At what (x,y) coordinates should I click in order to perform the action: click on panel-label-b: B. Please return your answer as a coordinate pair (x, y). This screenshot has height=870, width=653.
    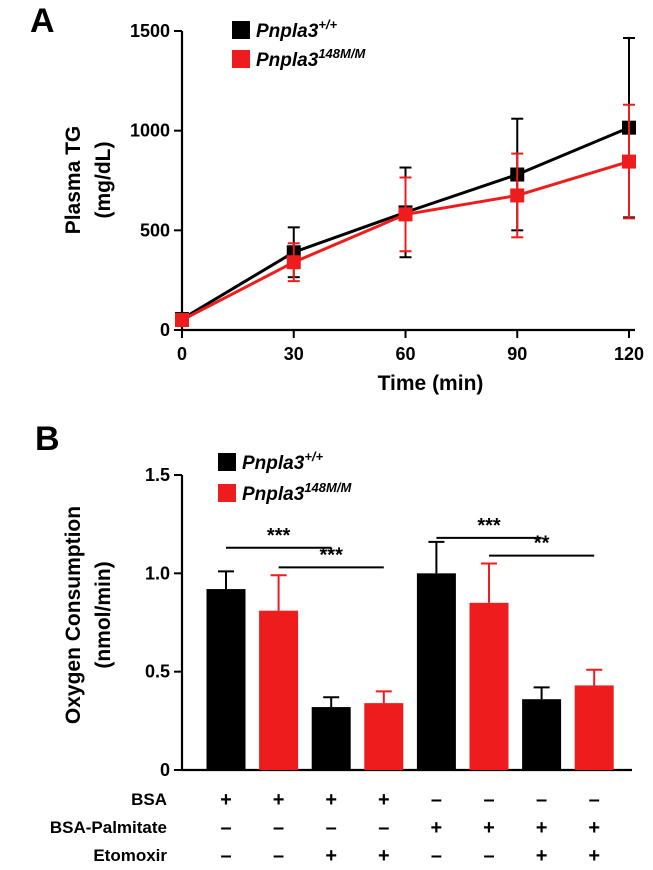
    Looking at the image, I should click on (47, 439).